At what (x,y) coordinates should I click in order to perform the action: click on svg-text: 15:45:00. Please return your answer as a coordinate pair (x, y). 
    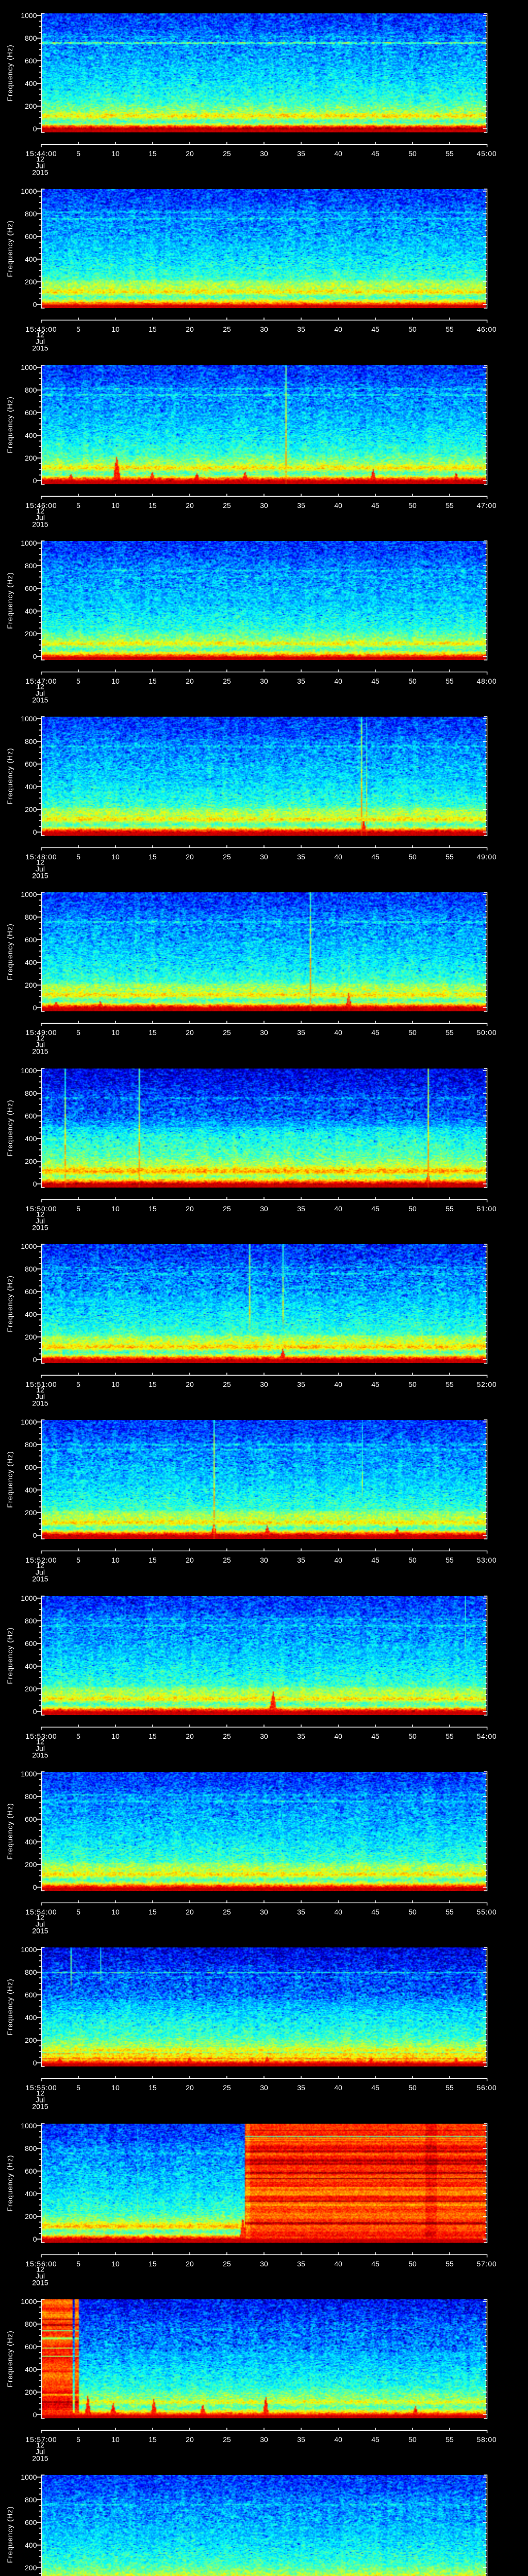
    Looking at the image, I should click on (41, 329).